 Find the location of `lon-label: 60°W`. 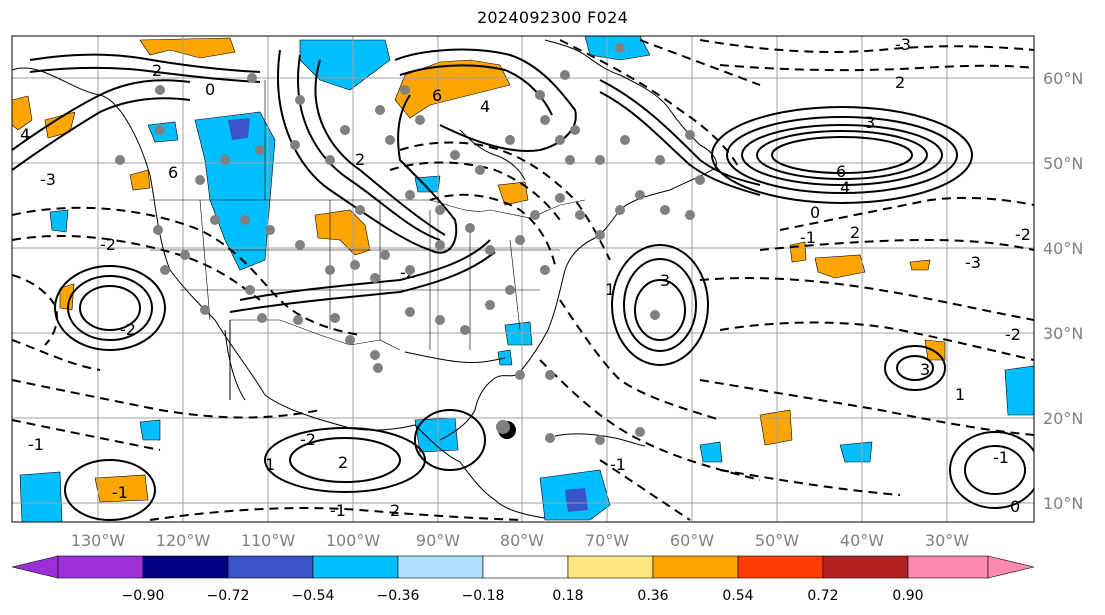

lon-label: 60°W is located at coordinates (692, 540).